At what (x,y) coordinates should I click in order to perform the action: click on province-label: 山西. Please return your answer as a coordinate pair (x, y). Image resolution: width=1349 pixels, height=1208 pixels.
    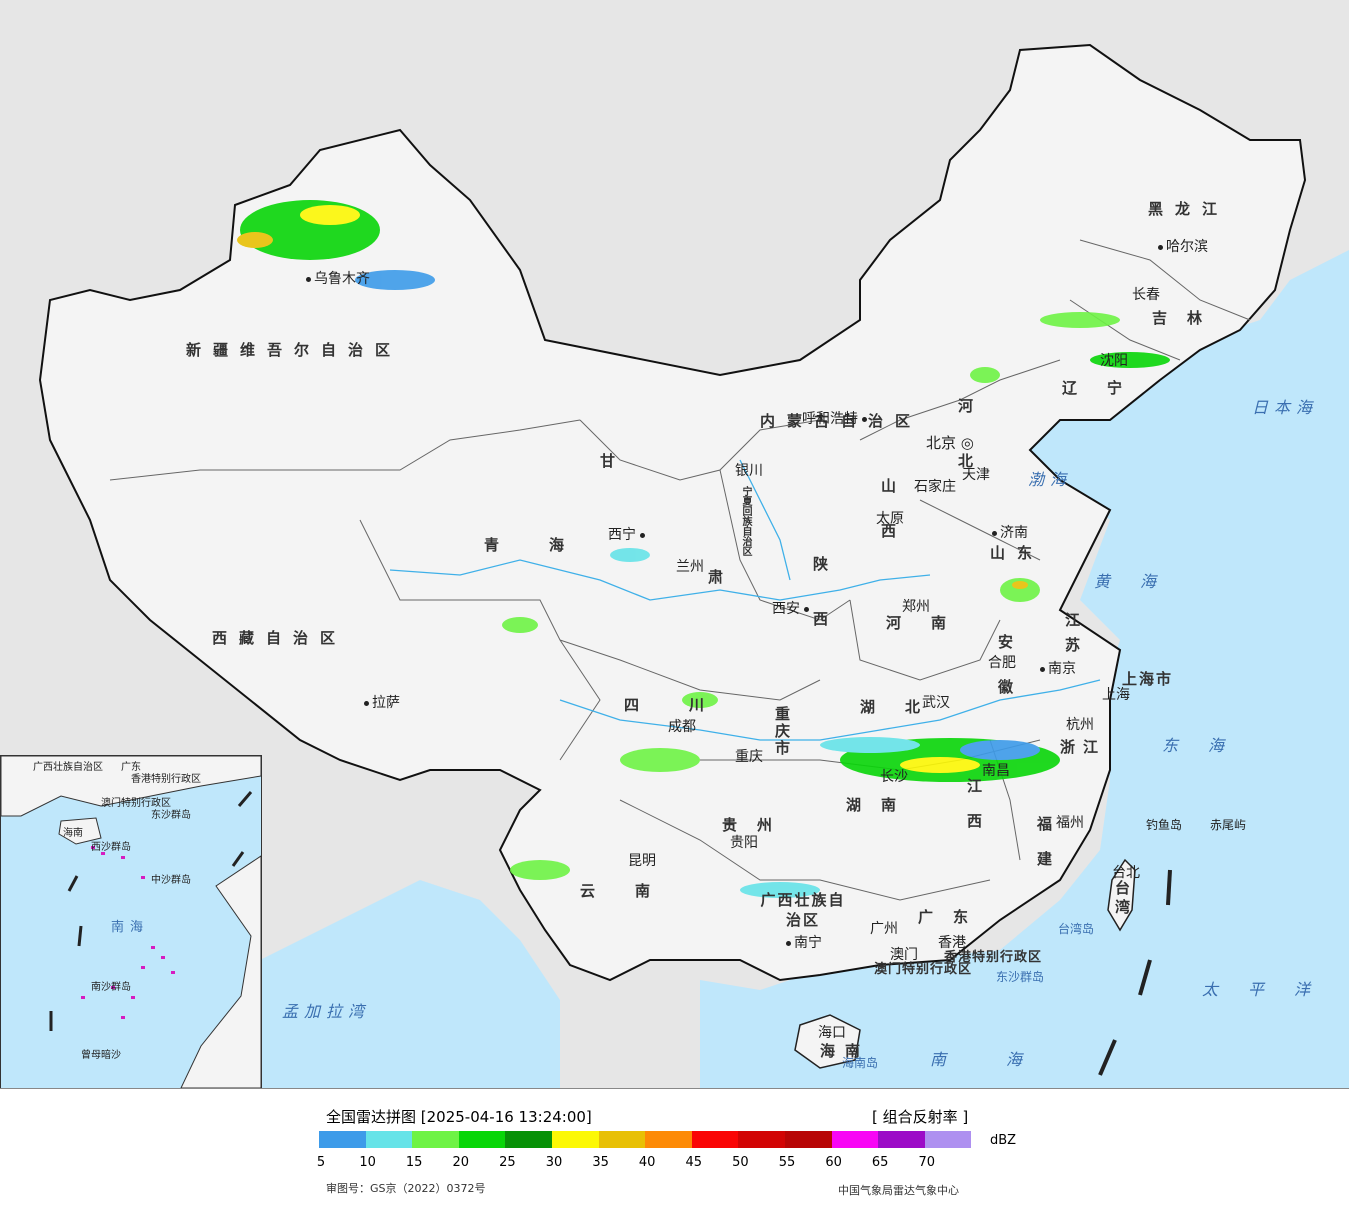
    Looking at the image, I should click on (888, 523).